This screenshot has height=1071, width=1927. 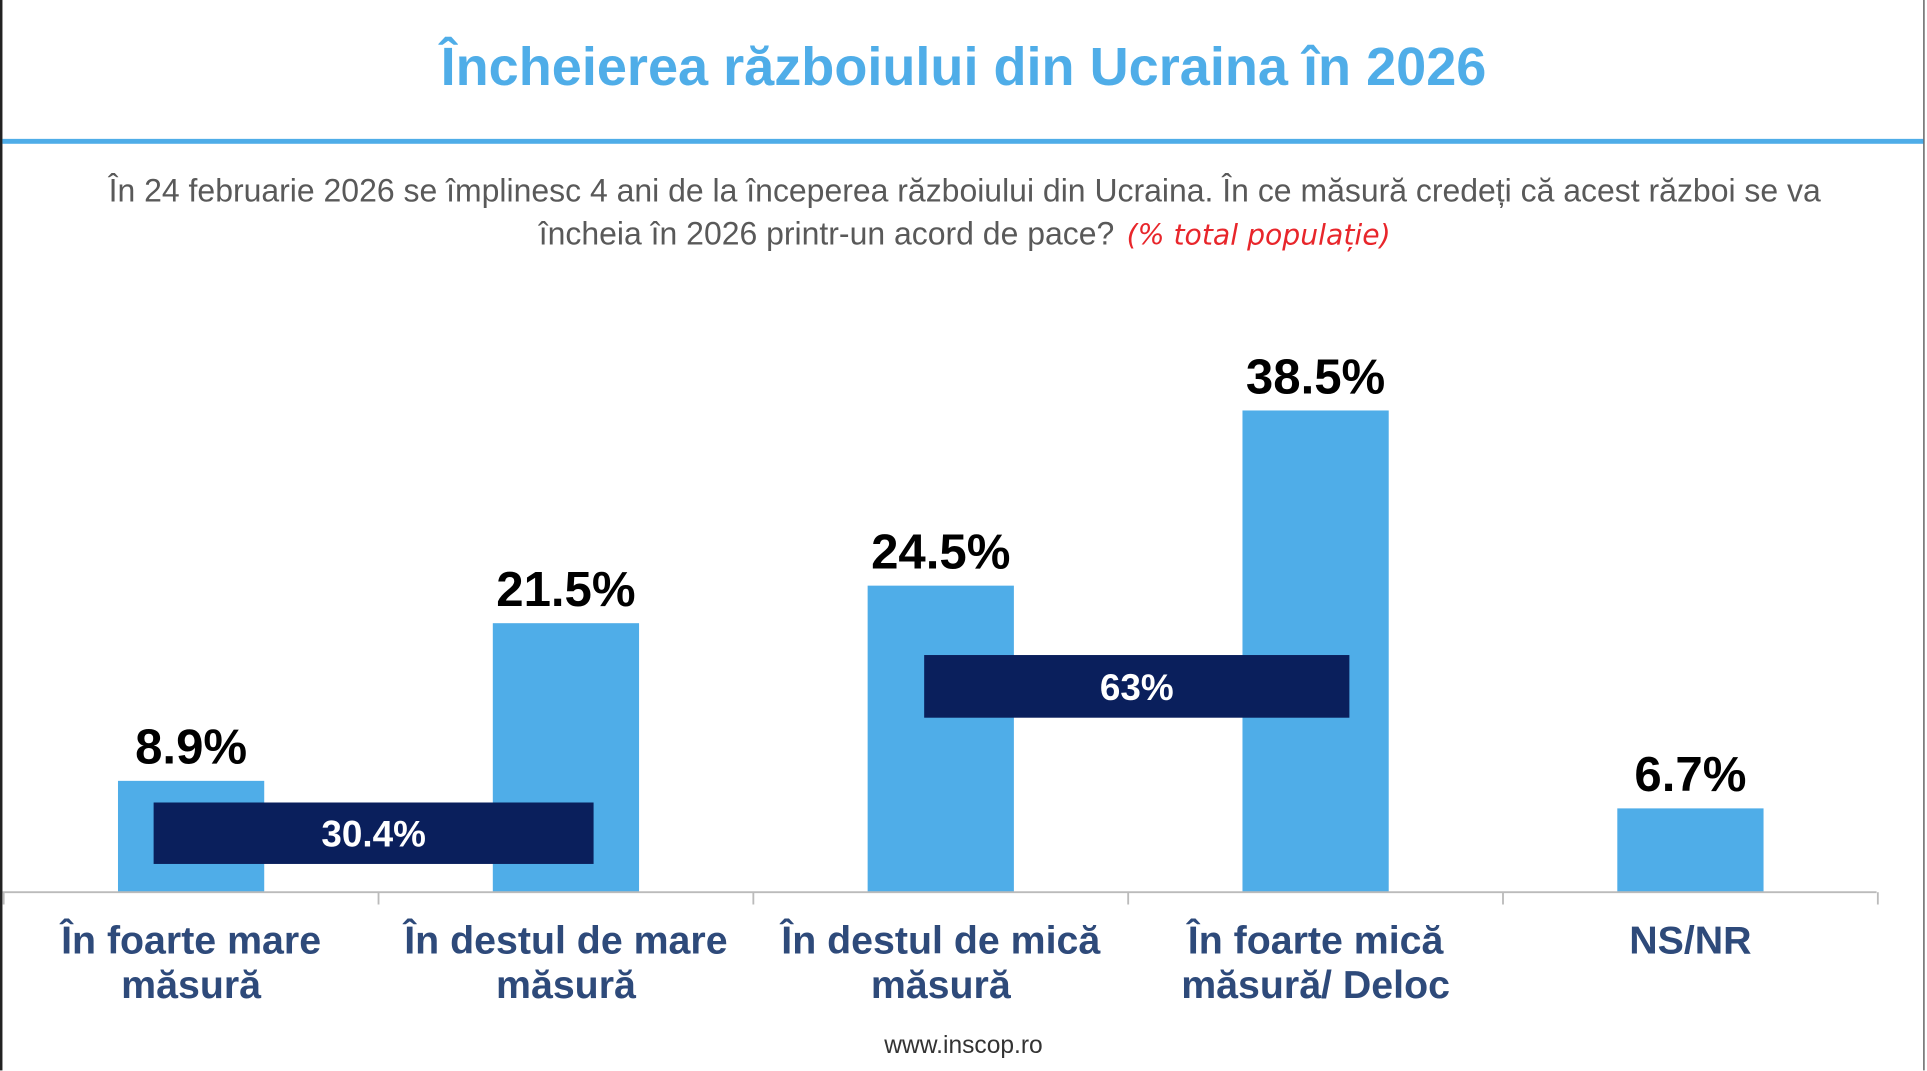 I want to click on category-label: măsură/ Deloc, so click(x=1315, y=985).